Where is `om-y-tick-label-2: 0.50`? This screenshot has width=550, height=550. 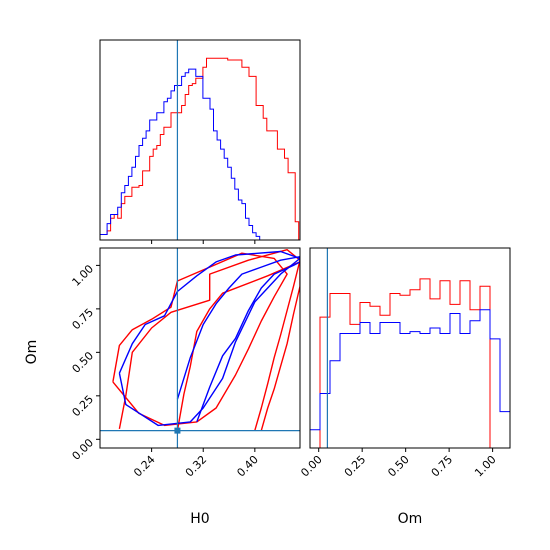 om-y-tick-label-2: 0.50 is located at coordinates (83, 362).